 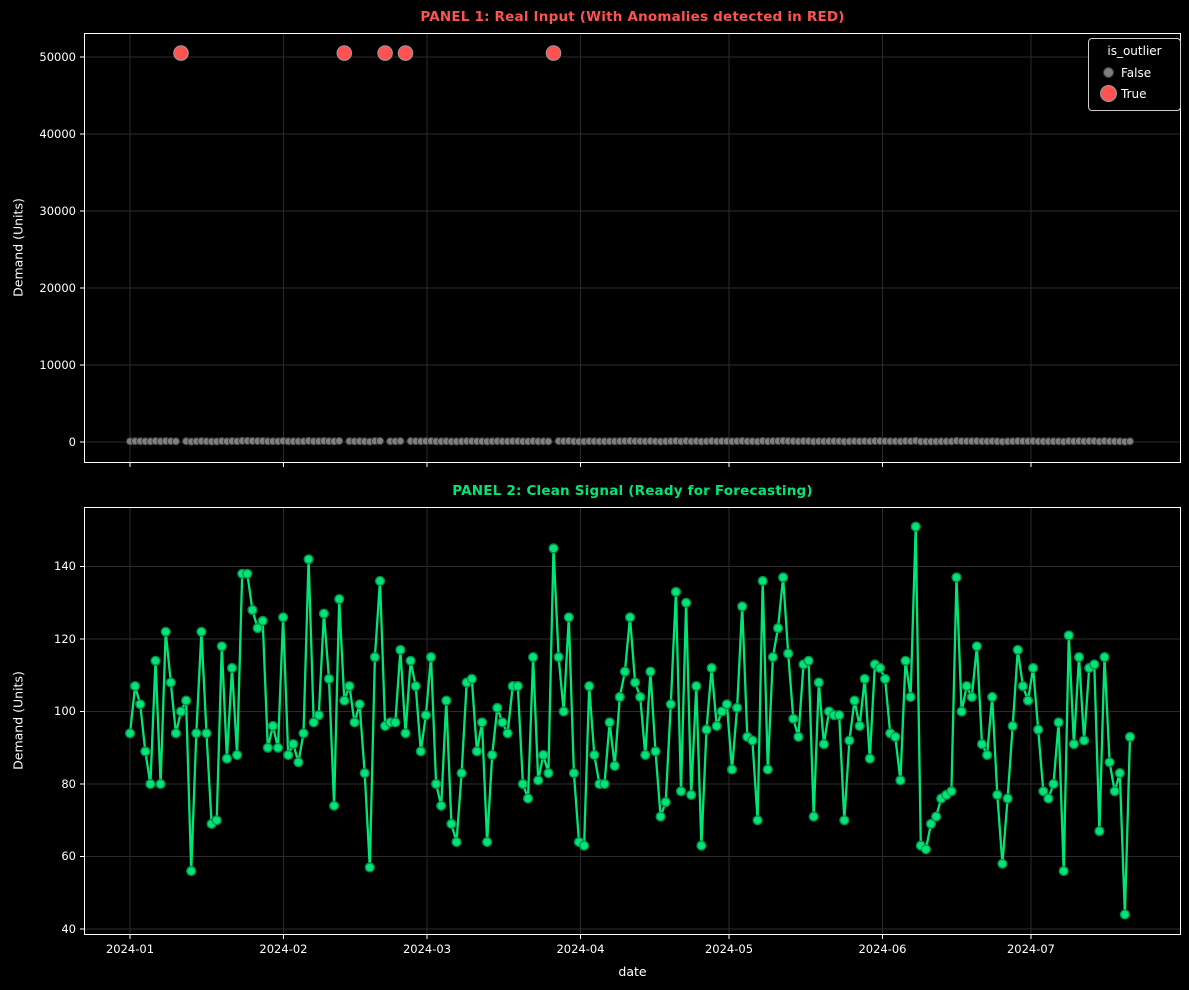 What do you see at coordinates (65, 566) in the screenshot?
I see `panel2-y-tick-label: 140` at bounding box center [65, 566].